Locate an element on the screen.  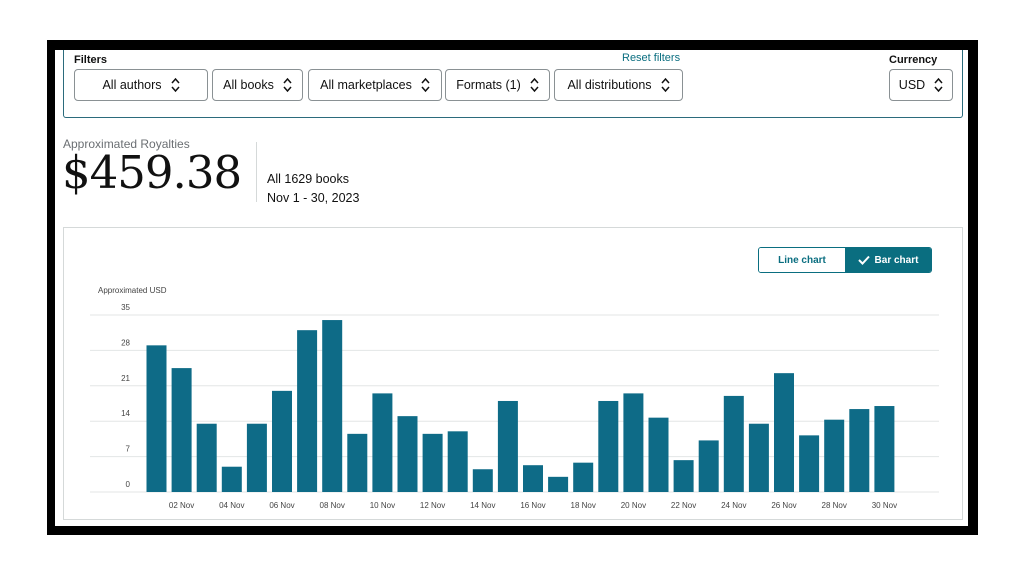
x-tick-label: 14 Nov is located at coordinates (482, 505).